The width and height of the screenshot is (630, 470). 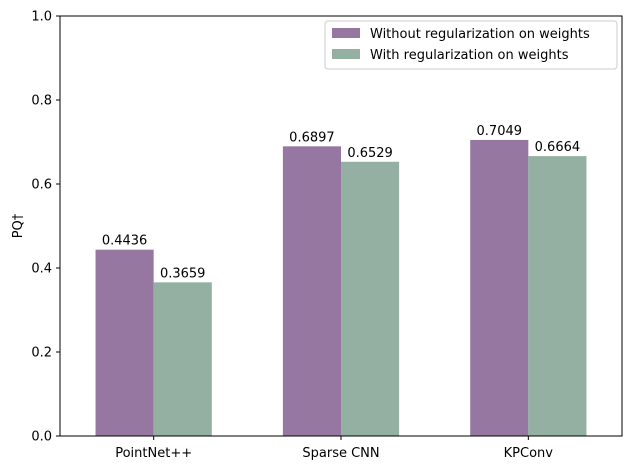 I want to click on bar-value-label: 0.6897, so click(x=312, y=137).